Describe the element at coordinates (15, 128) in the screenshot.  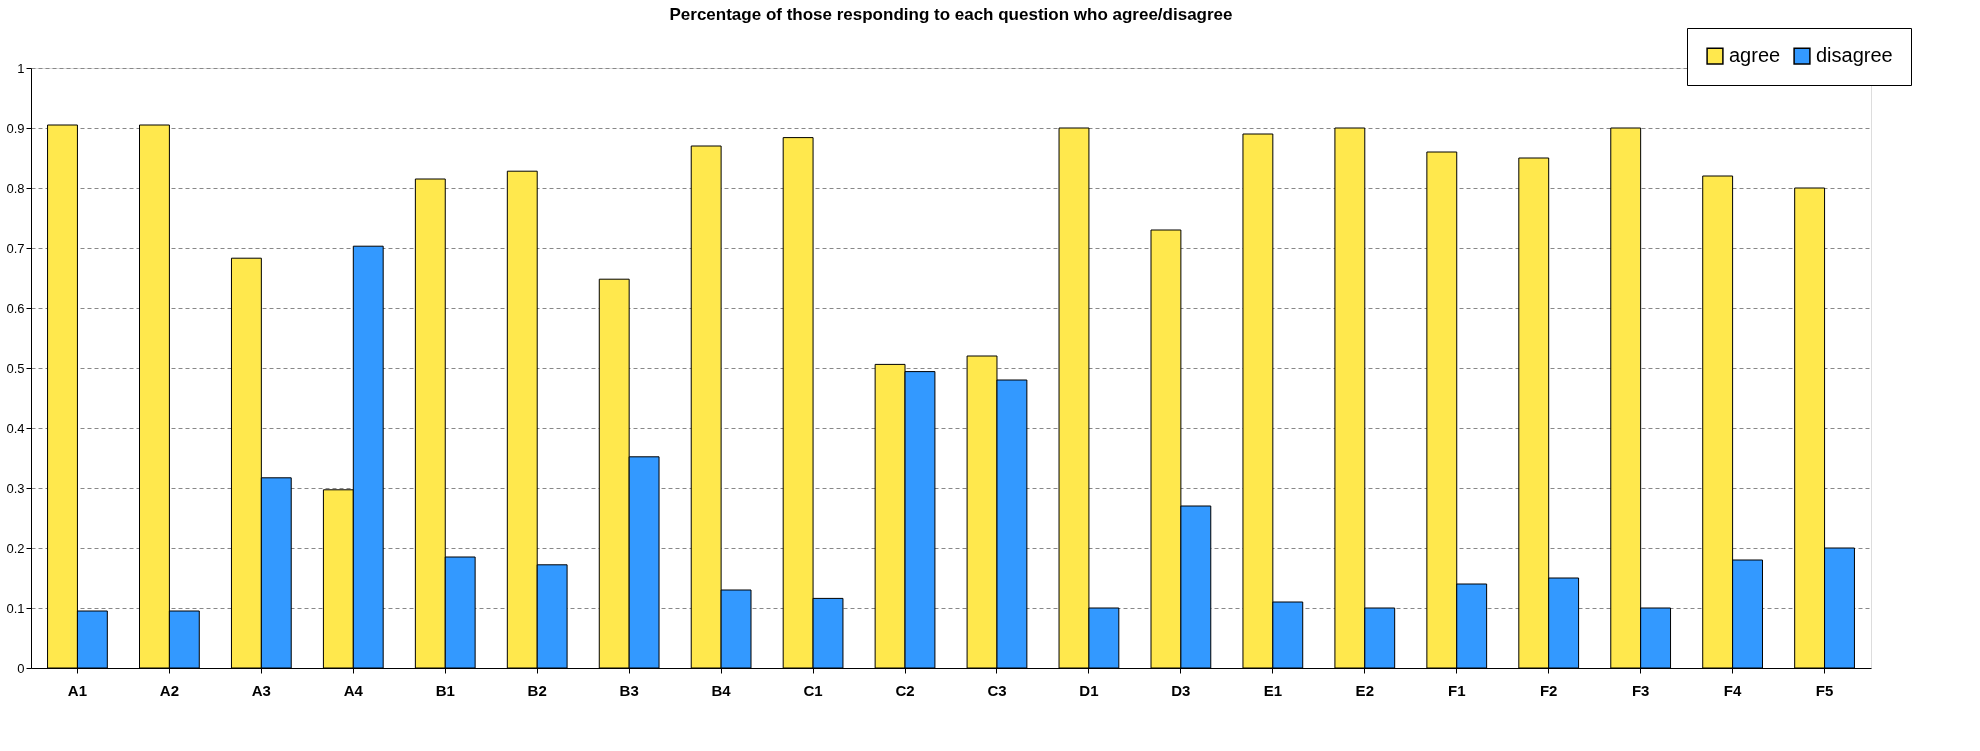
I see `y-tick-label: 0.9` at that location.